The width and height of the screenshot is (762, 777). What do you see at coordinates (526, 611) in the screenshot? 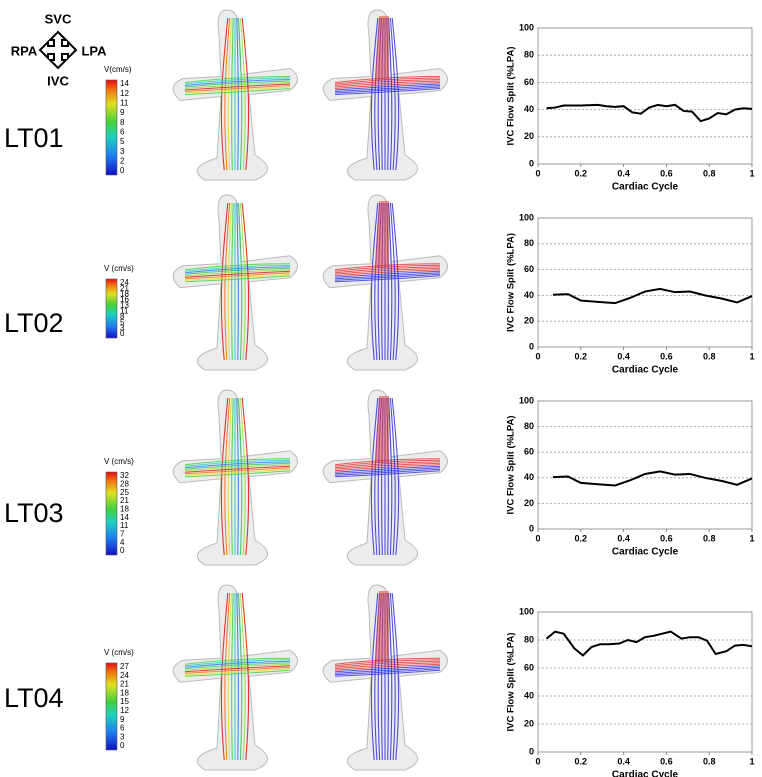
I see `y-tick-label: 100` at bounding box center [526, 611].